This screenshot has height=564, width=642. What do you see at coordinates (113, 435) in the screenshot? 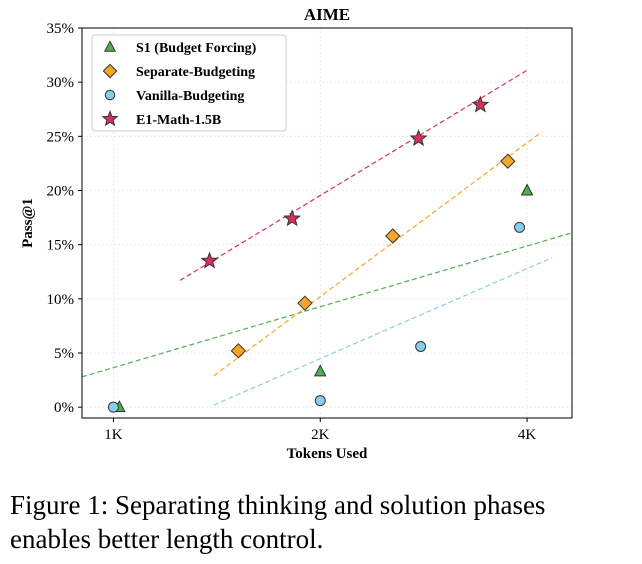
I see `x-tick-label: 1K` at bounding box center [113, 435].